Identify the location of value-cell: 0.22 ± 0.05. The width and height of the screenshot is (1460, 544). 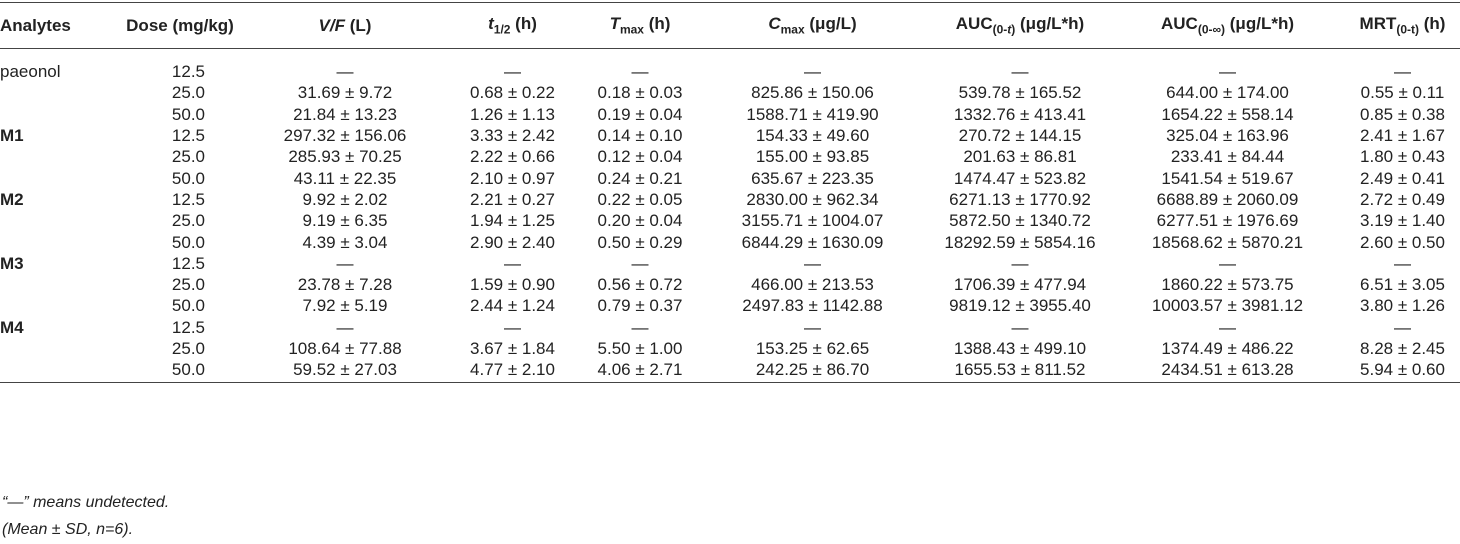
(640, 199).